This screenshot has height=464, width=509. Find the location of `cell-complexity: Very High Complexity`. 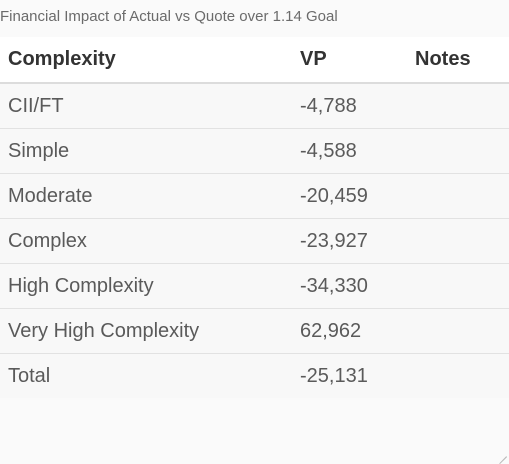

cell-complexity: Very High Complexity is located at coordinates (146, 331).